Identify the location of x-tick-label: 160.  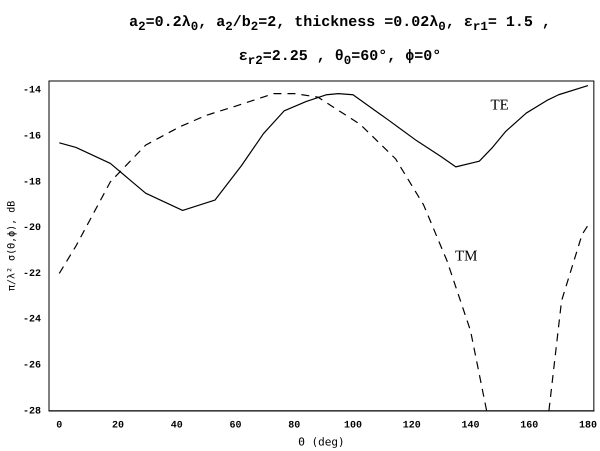
(529, 426).